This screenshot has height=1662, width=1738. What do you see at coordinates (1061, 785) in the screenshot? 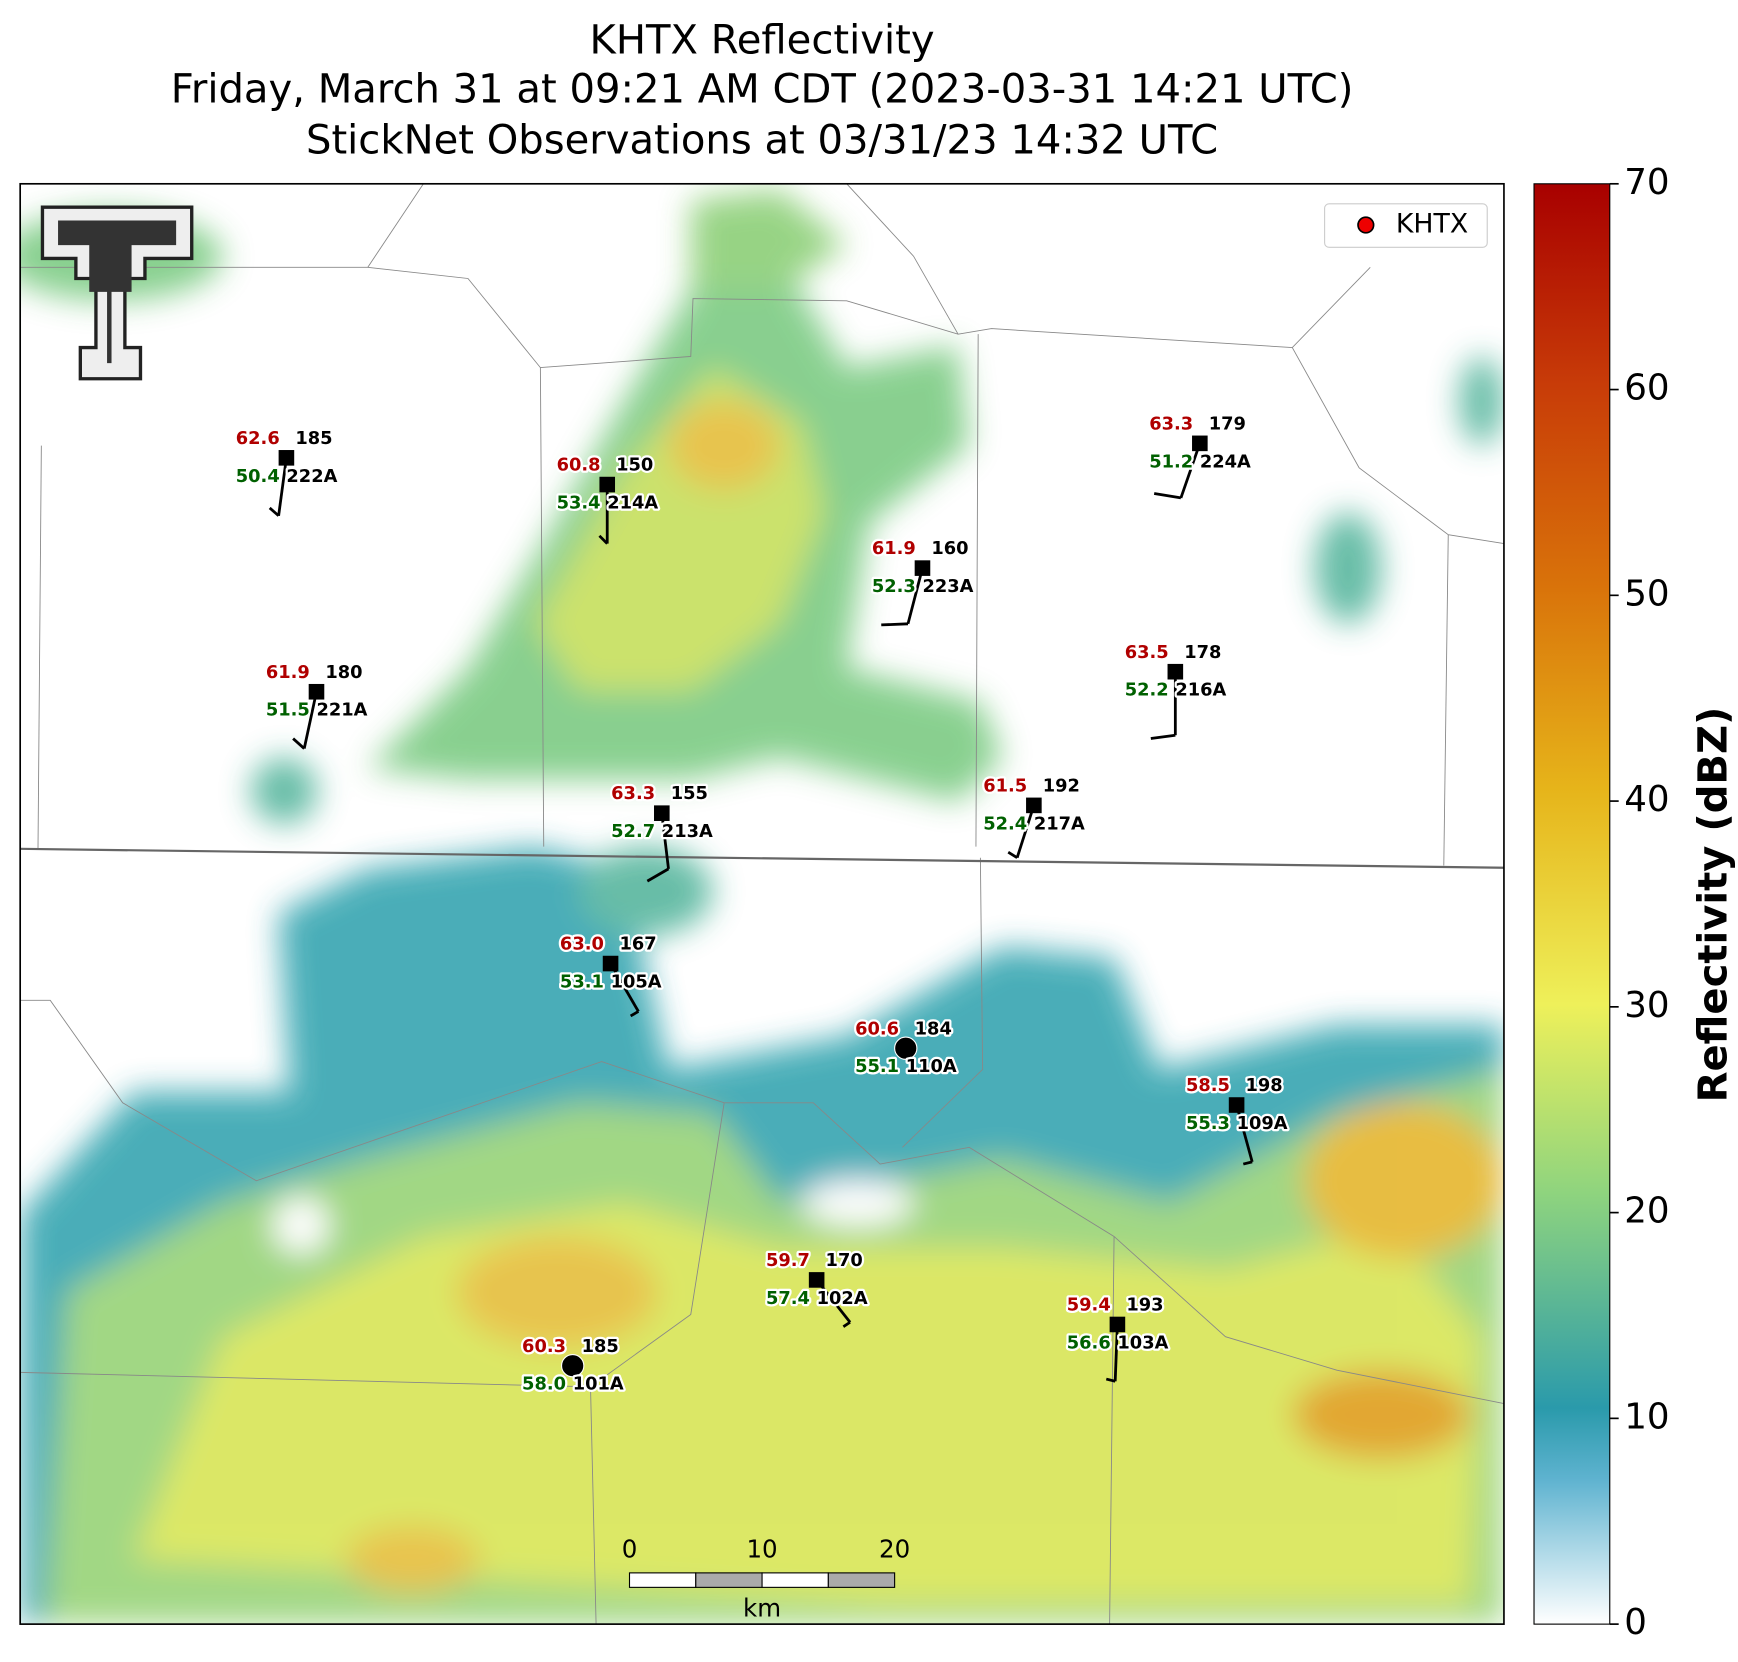
I see `station-value: 192` at bounding box center [1061, 785].